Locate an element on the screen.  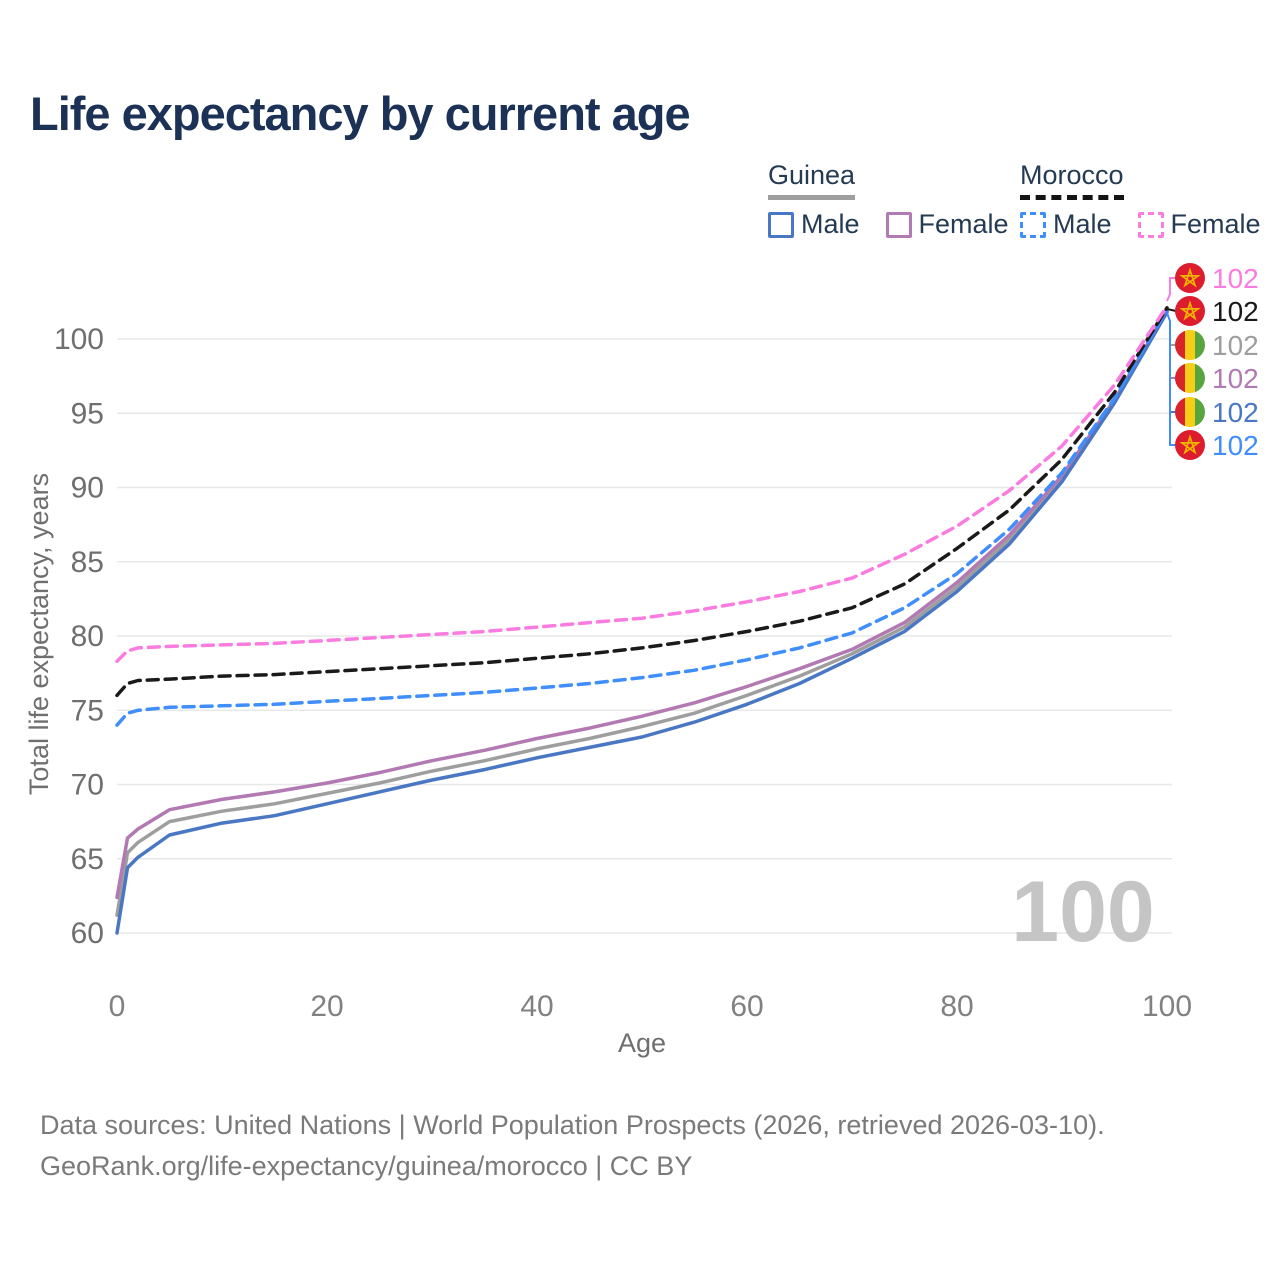
end-label-morocco-male: 102 is located at coordinates (1217, 445).